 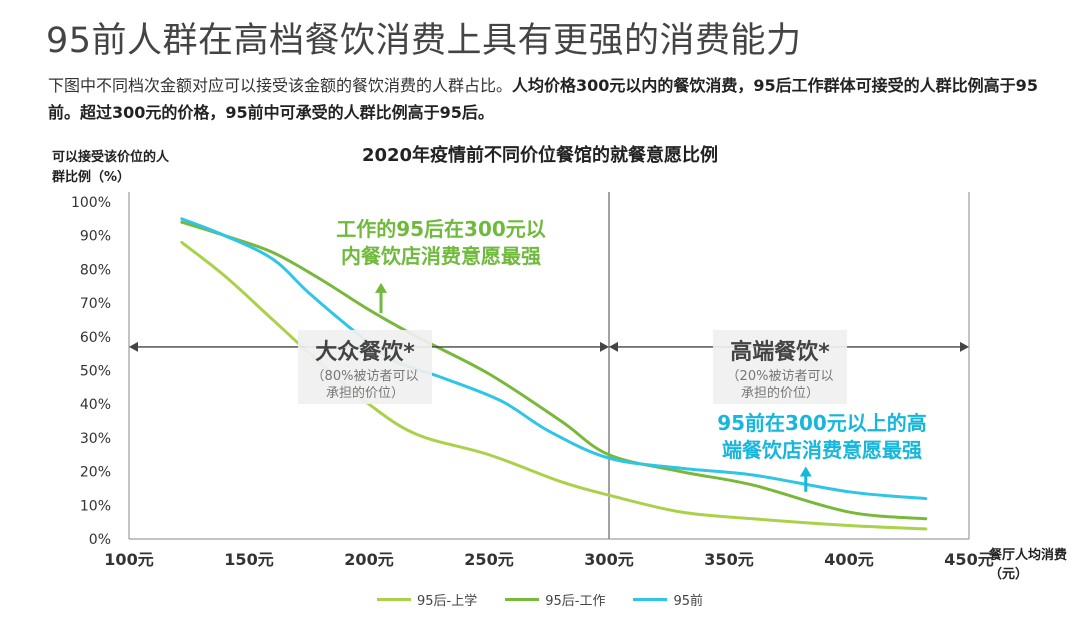 What do you see at coordinates (100, 540) in the screenshot?
I see `y-tick-label: 0%` at bounding box center [100, 540].